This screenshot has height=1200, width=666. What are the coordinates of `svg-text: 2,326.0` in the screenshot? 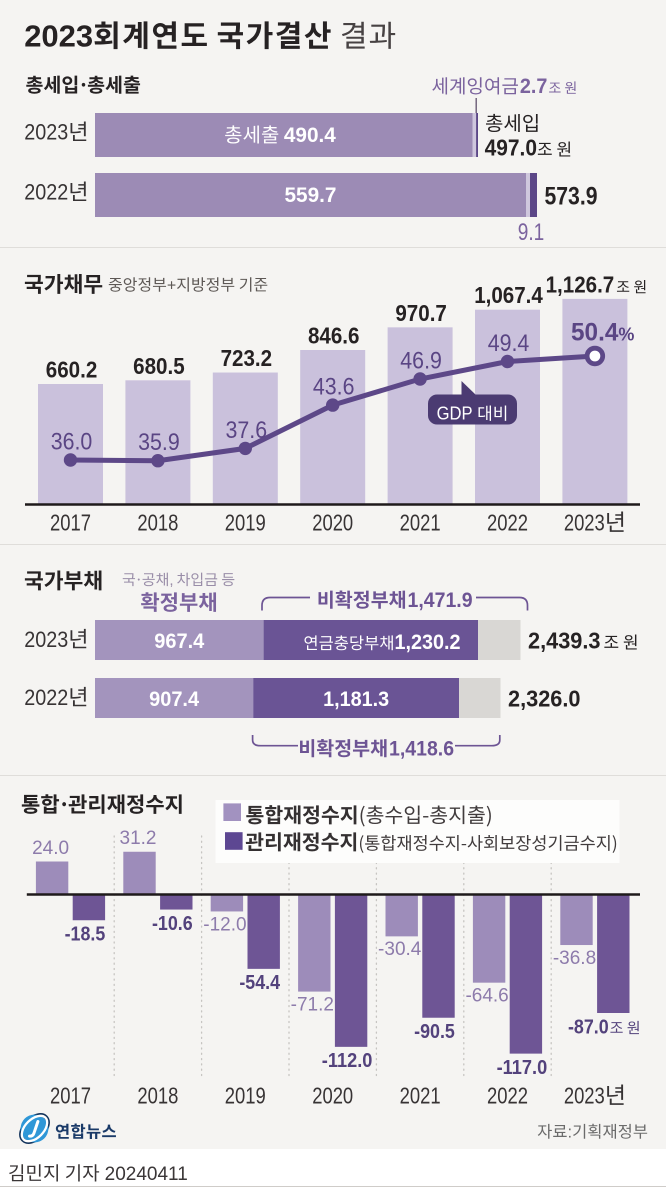 It's located at (544, 699).